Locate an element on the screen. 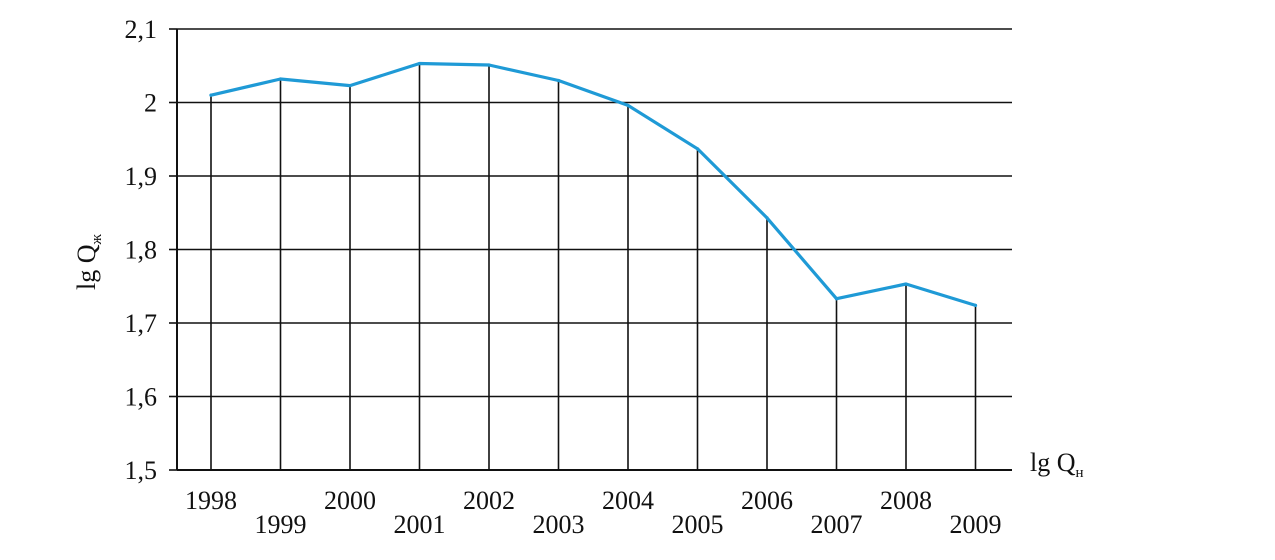 This screenshot has height=560, width=1275. y-tick-label: 2,1 is located at coordinates (141, 29).